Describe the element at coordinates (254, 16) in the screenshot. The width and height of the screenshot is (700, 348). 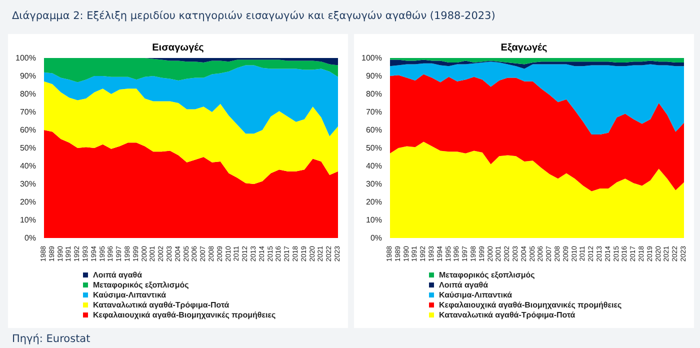
I see `text: Διάγραμμα 2: Εξέλιξη μεριδίου κατηγοριών εισαγωγών και εξαγωγών αγαθών (1988-2023)` at that location.